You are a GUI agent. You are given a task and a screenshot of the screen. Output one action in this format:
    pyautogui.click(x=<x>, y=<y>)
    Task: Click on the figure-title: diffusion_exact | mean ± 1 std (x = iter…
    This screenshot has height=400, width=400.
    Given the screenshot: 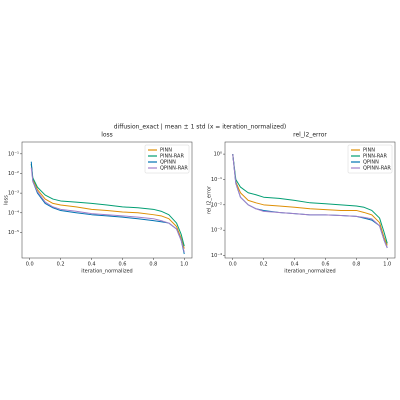 What is the action you would take?
    pyautogui.click(x=200, y=127)
    